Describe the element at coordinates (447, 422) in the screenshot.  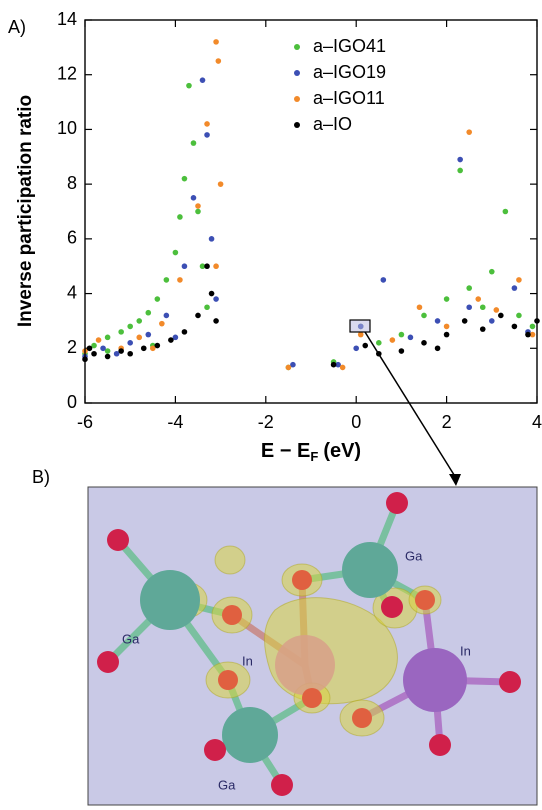
I see `x-tick-label: 2` at that location.